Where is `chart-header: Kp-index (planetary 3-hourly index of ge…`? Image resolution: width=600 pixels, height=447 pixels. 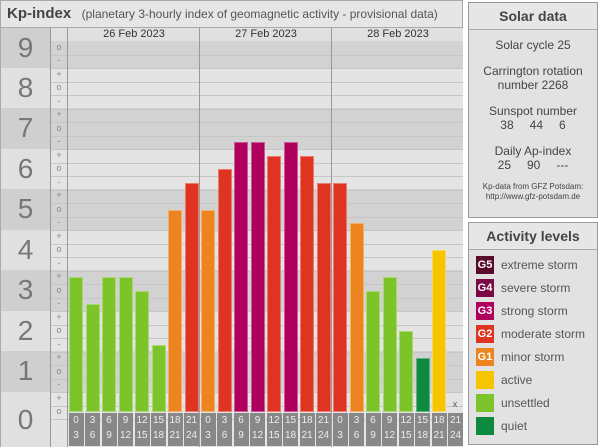
chart-header: Kp-index (planetary 3-hourly index of ge… is located at coordinates (231, 14).